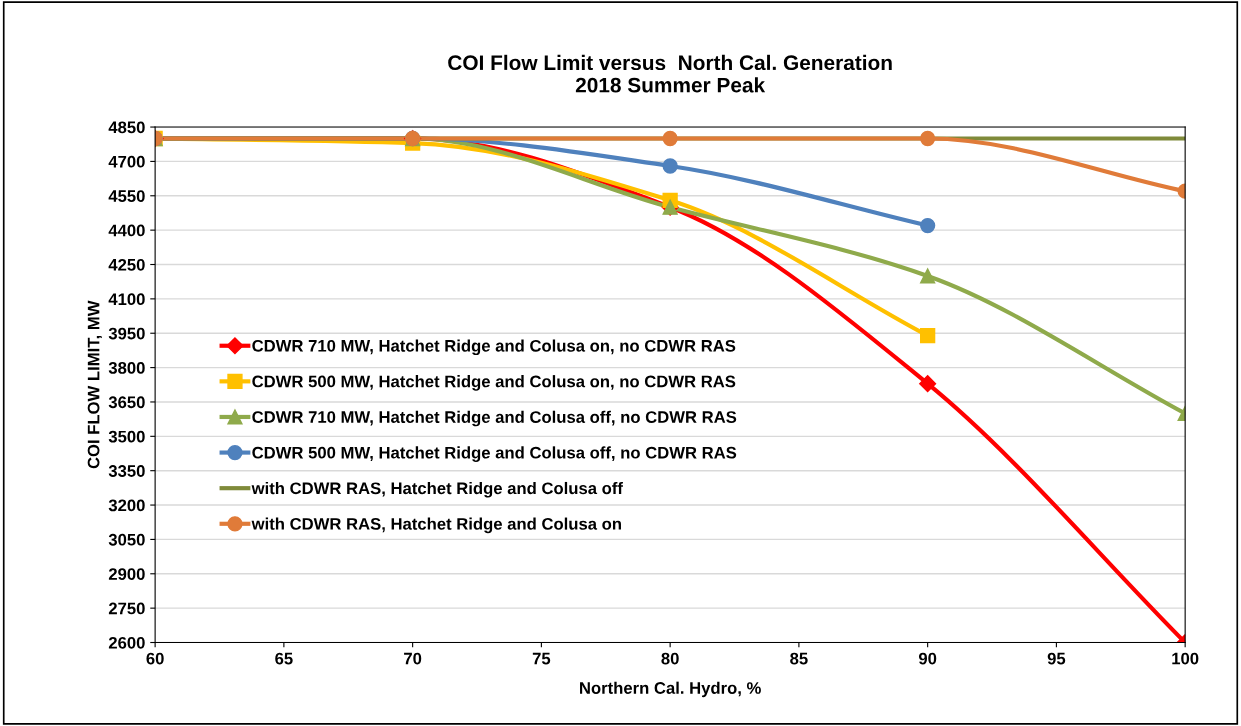  What do you see at coordinates (126, 196) in the screenshot?
I see `y-tick-label: 4550` at bounding box center [126, 196].